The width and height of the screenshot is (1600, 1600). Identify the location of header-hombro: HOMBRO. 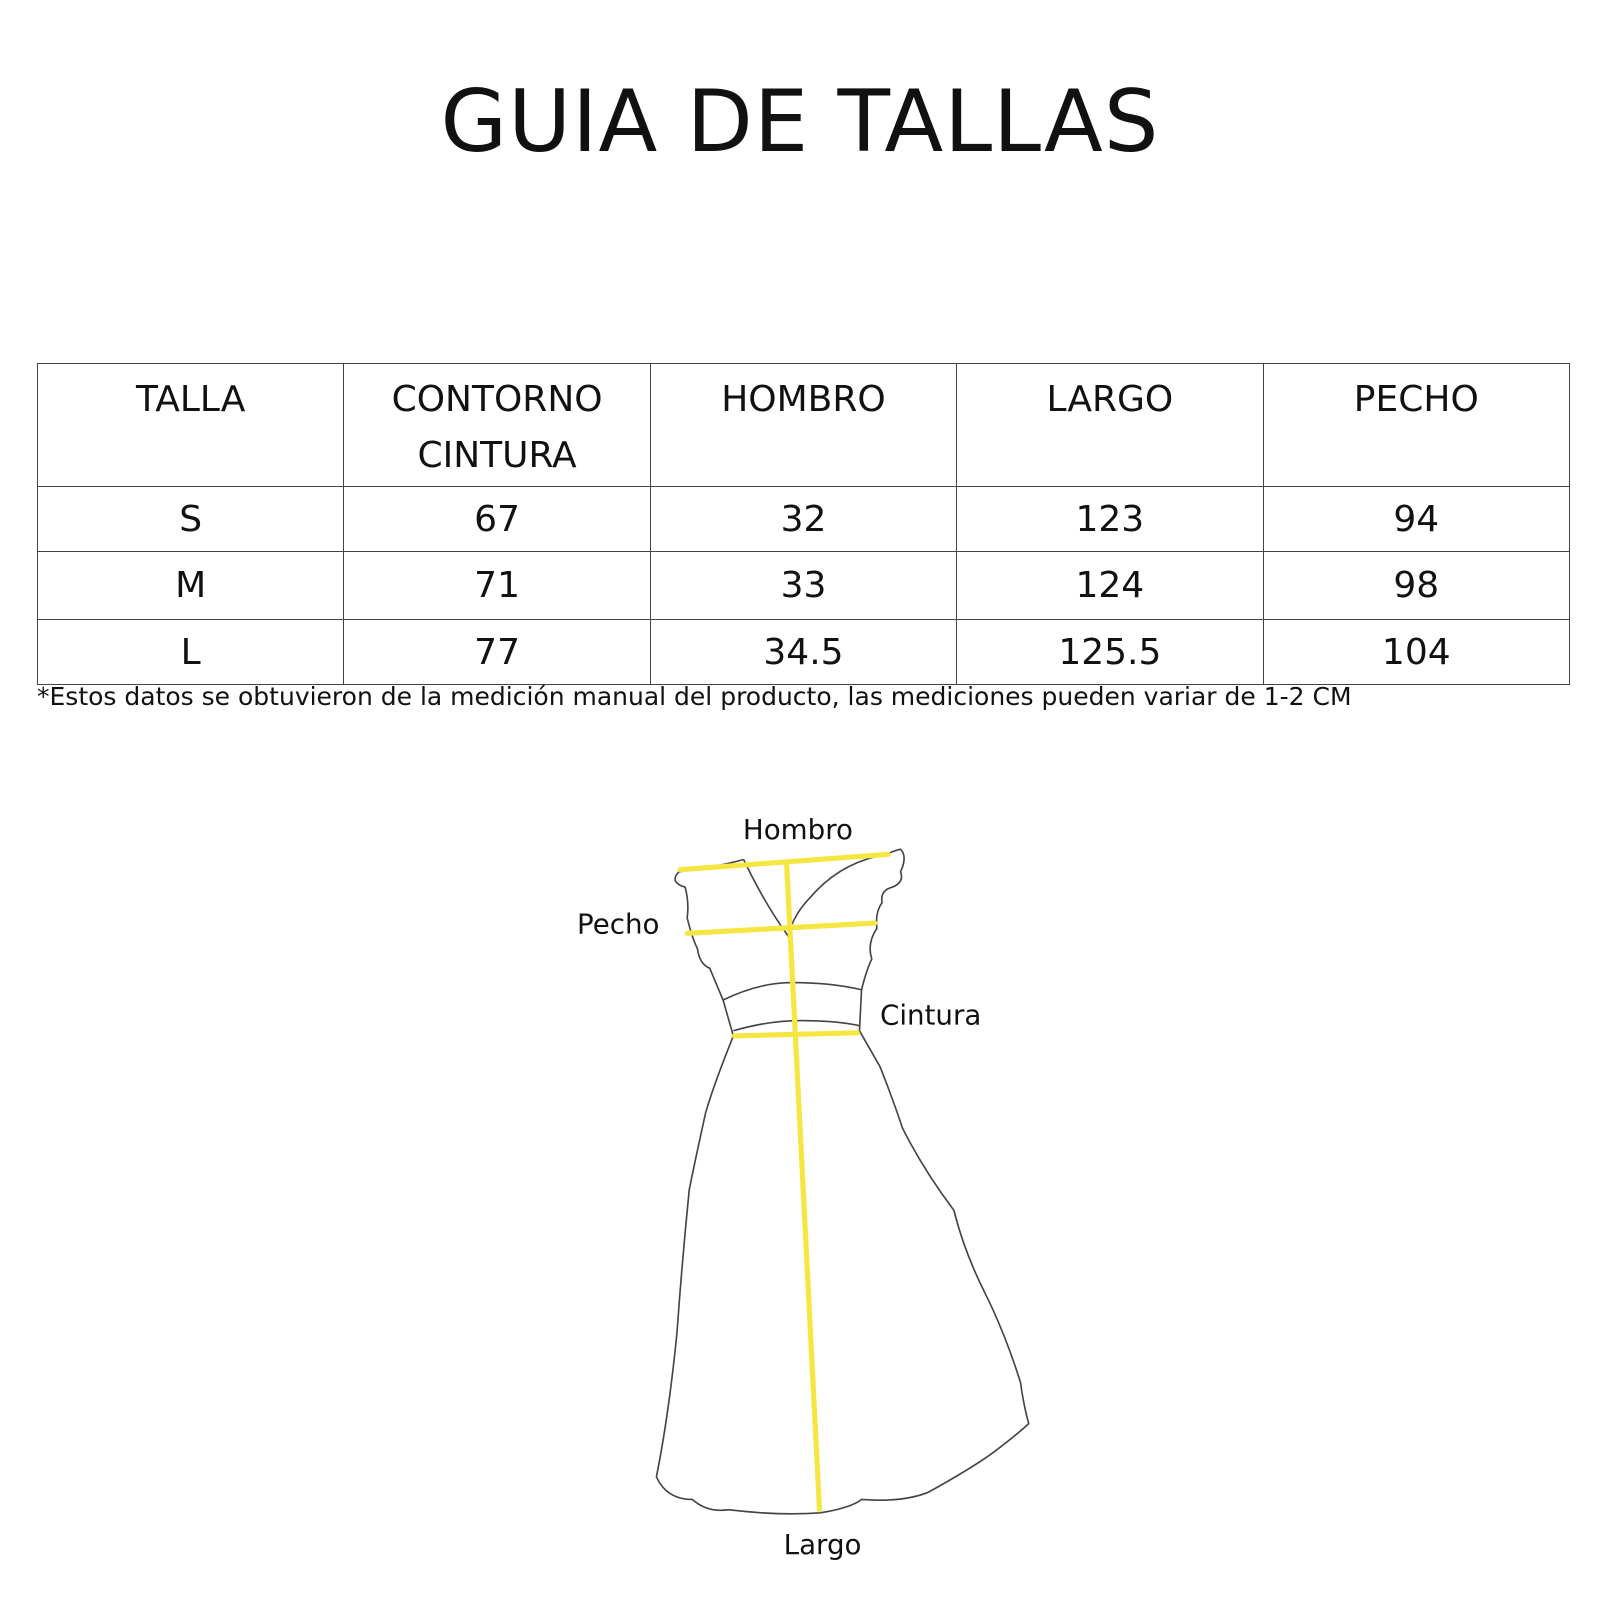
(803, 425).